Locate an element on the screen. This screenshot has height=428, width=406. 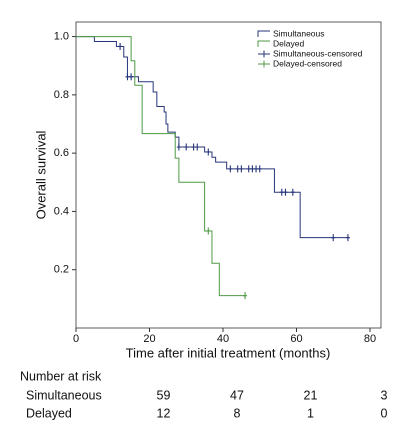
risk-value: 59 is located at coordinates (164, 395).